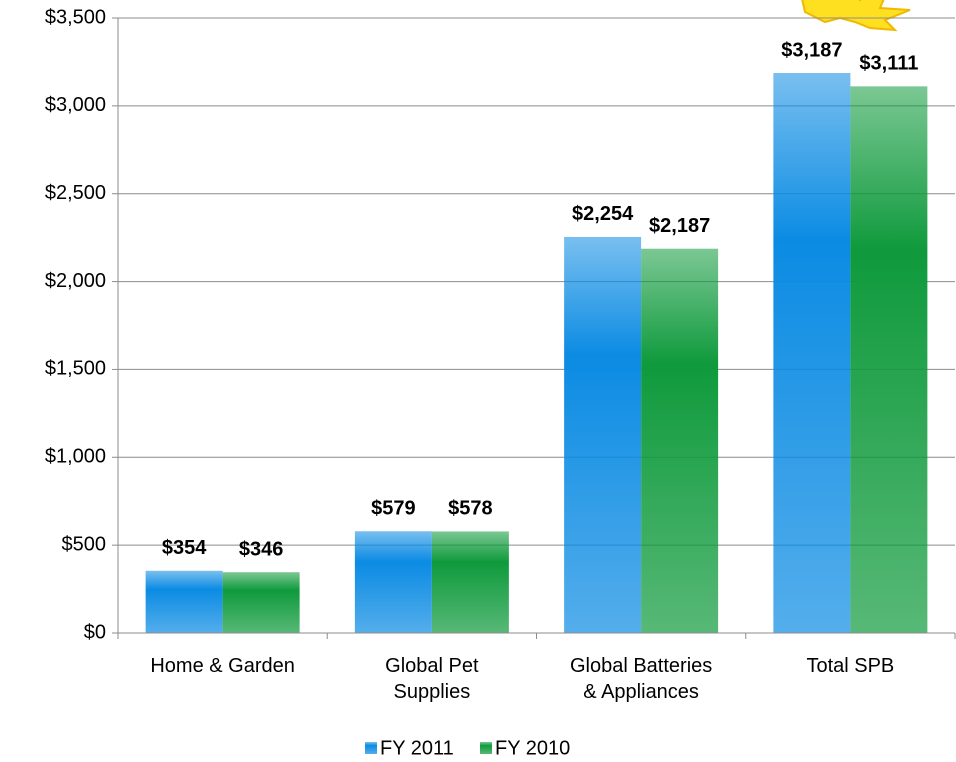 The height and width of the screenshot is (762, 956). Describe the element at coordinates (75, 369) in the screenshot. I see `y-tick-label: $1,500` at that location.